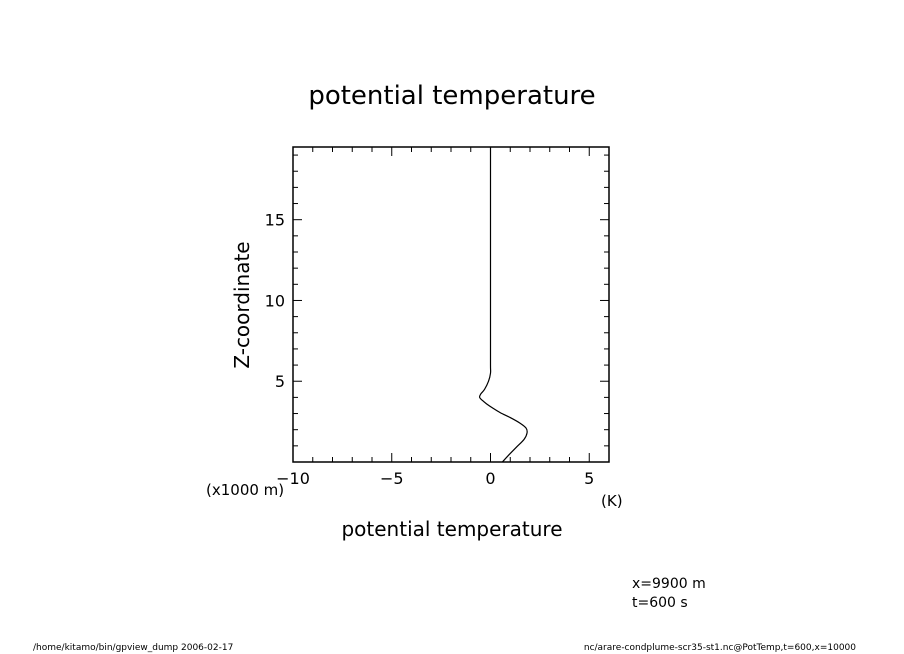 This screenshot has width=904, height=654. I want to click on chart-title: potential temperature, so click(451, 96).